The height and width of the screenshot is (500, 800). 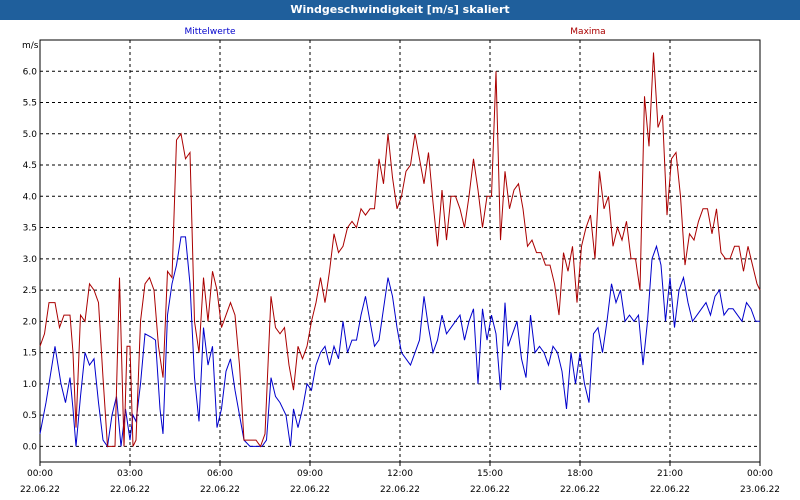 I want to click on x-tick-time: 03:00, so click(x=130, y=474).